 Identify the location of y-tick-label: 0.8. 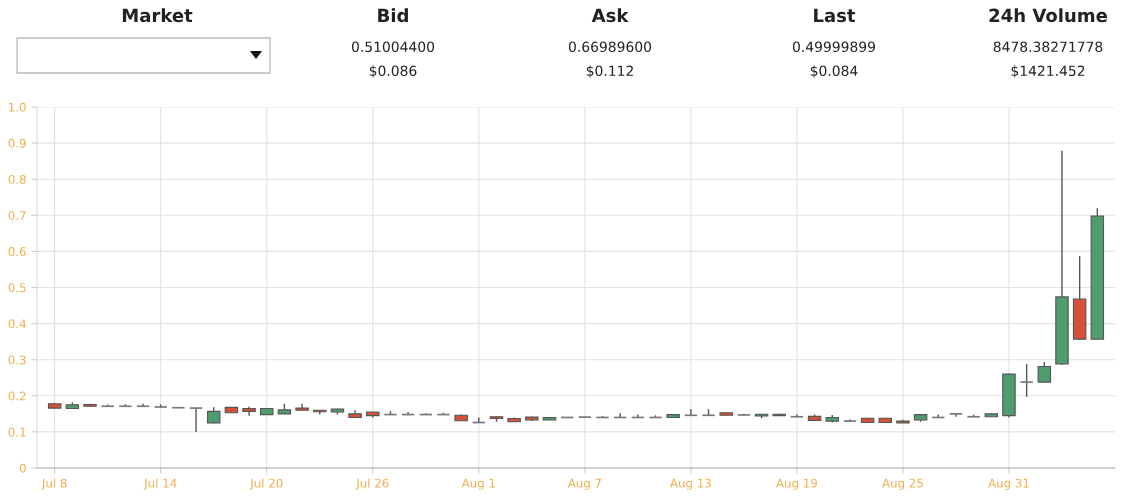
(17, 179).